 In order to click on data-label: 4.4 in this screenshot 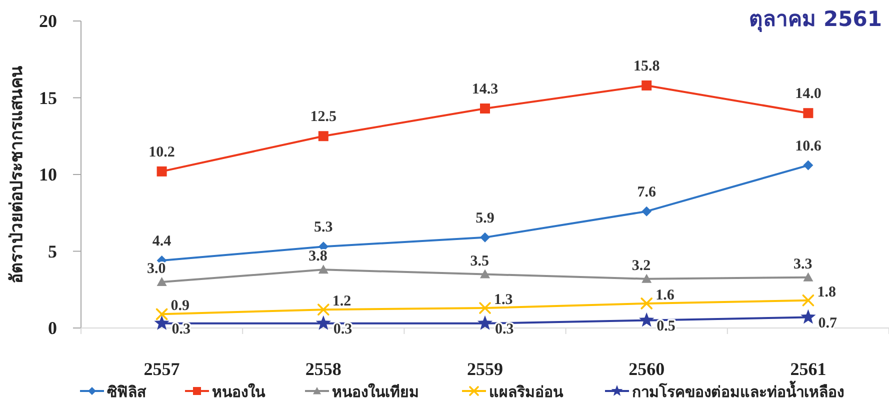, I will do `click(162, 241)`.